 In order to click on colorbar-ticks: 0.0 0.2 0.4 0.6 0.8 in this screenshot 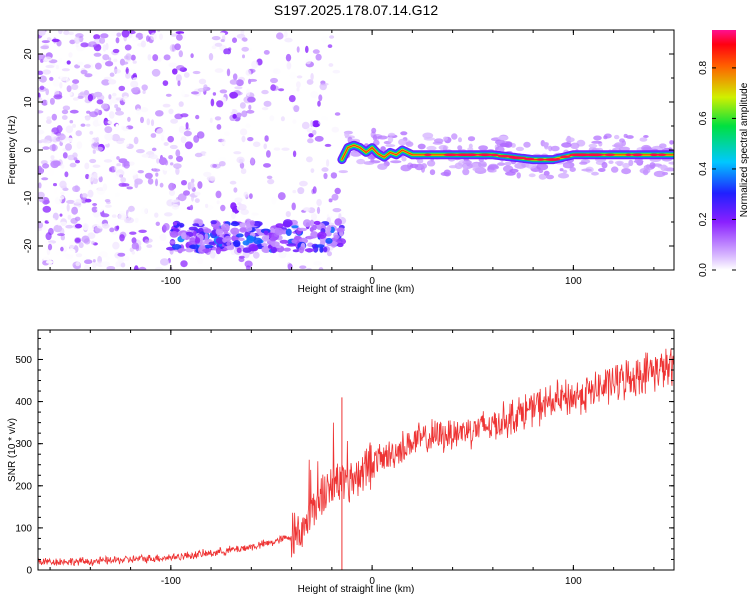, I will do `click(717, 169)`.